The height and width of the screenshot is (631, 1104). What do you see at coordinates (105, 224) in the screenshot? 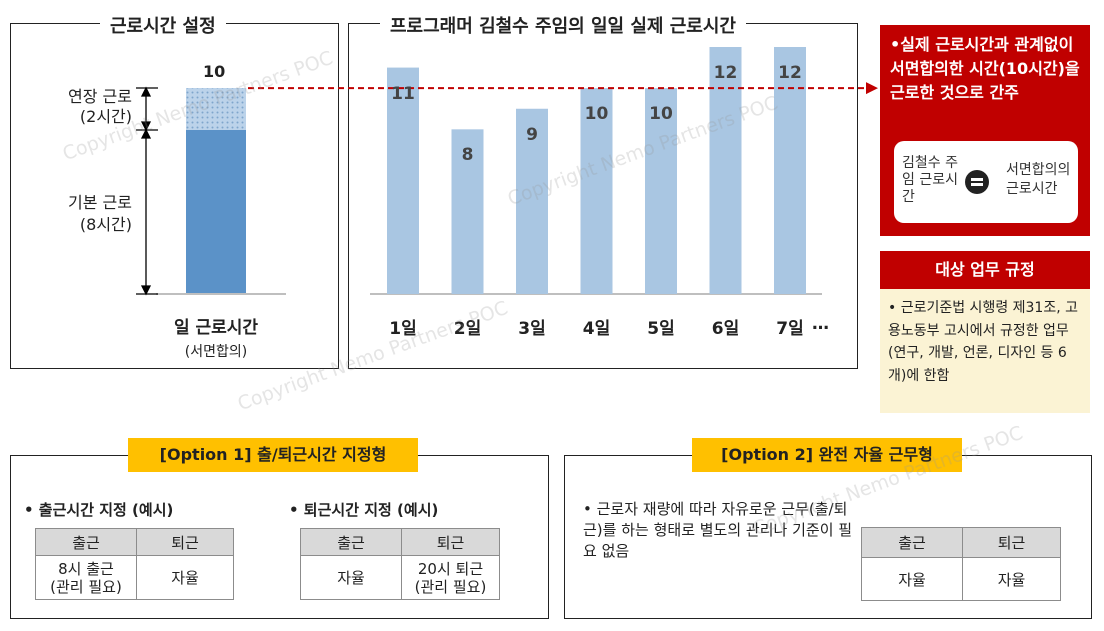
I see `base-hours-text: (8시간)` at bounding box center [105, 224].